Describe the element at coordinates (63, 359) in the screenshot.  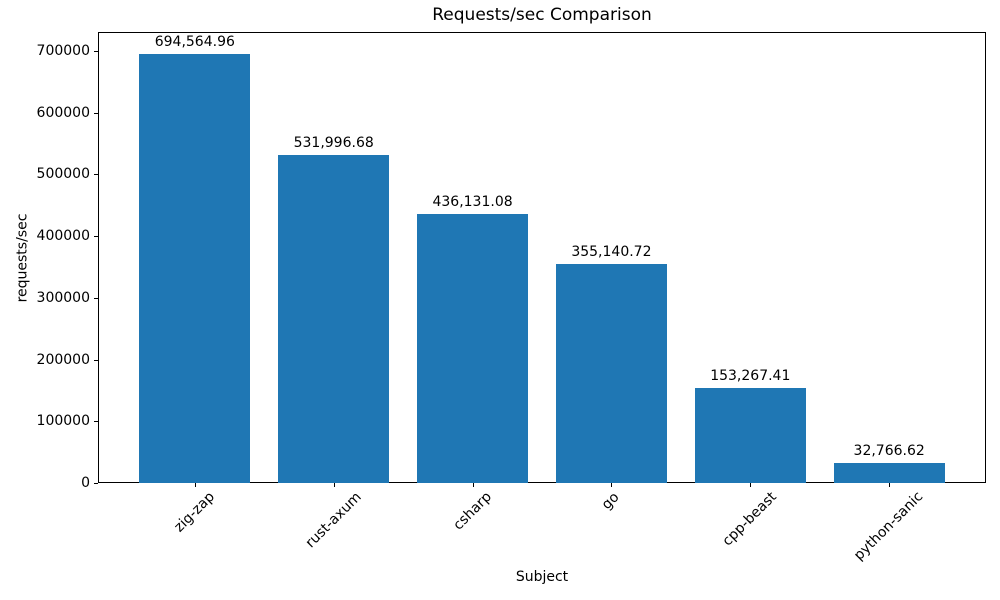
I see `y-tick-label: 200000` at that location.